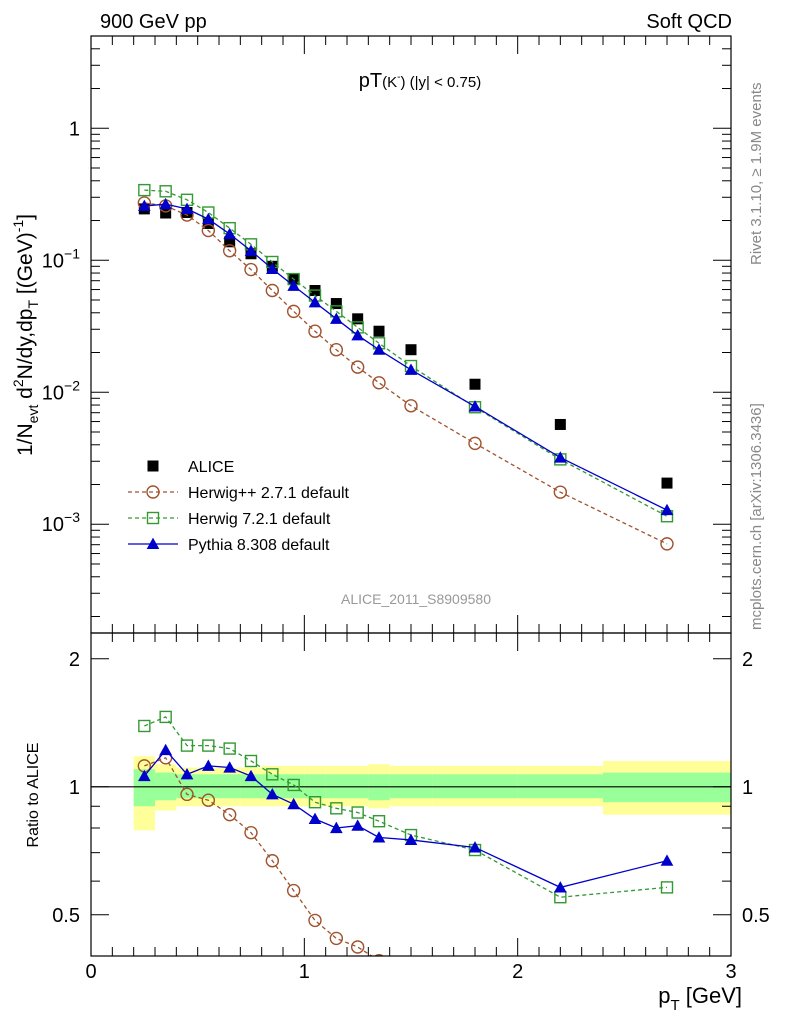 The image size is (786, 1024). What do you see at coordinates (61, 390) in the screenshot?
I see `main-y-tick-label: 10⁻²` at bounding box center [61, 390].